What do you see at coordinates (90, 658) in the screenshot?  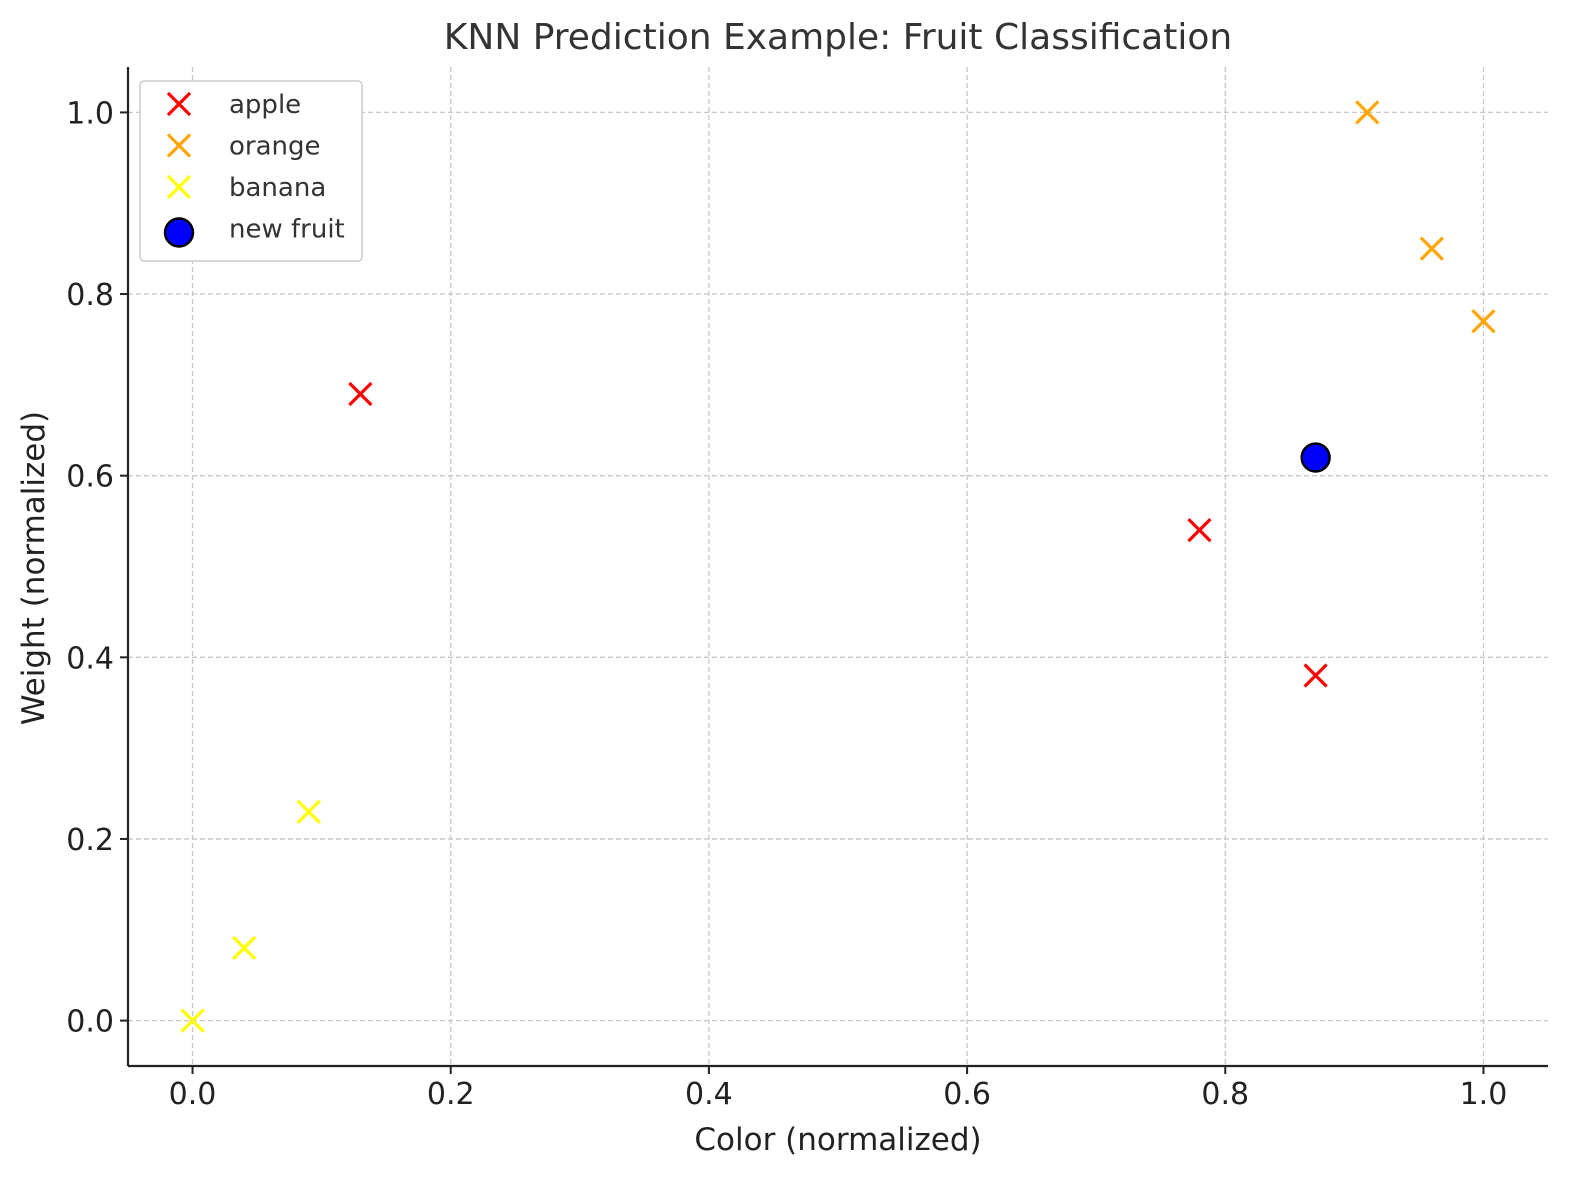 I see `y-tick-label: 0.4` at bounding box center [90, 658].